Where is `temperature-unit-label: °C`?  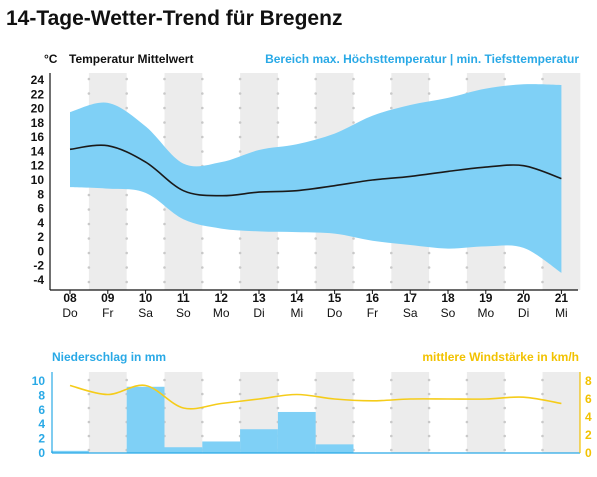 temperature-unit-label: °C is located at coordinates (51, 59).